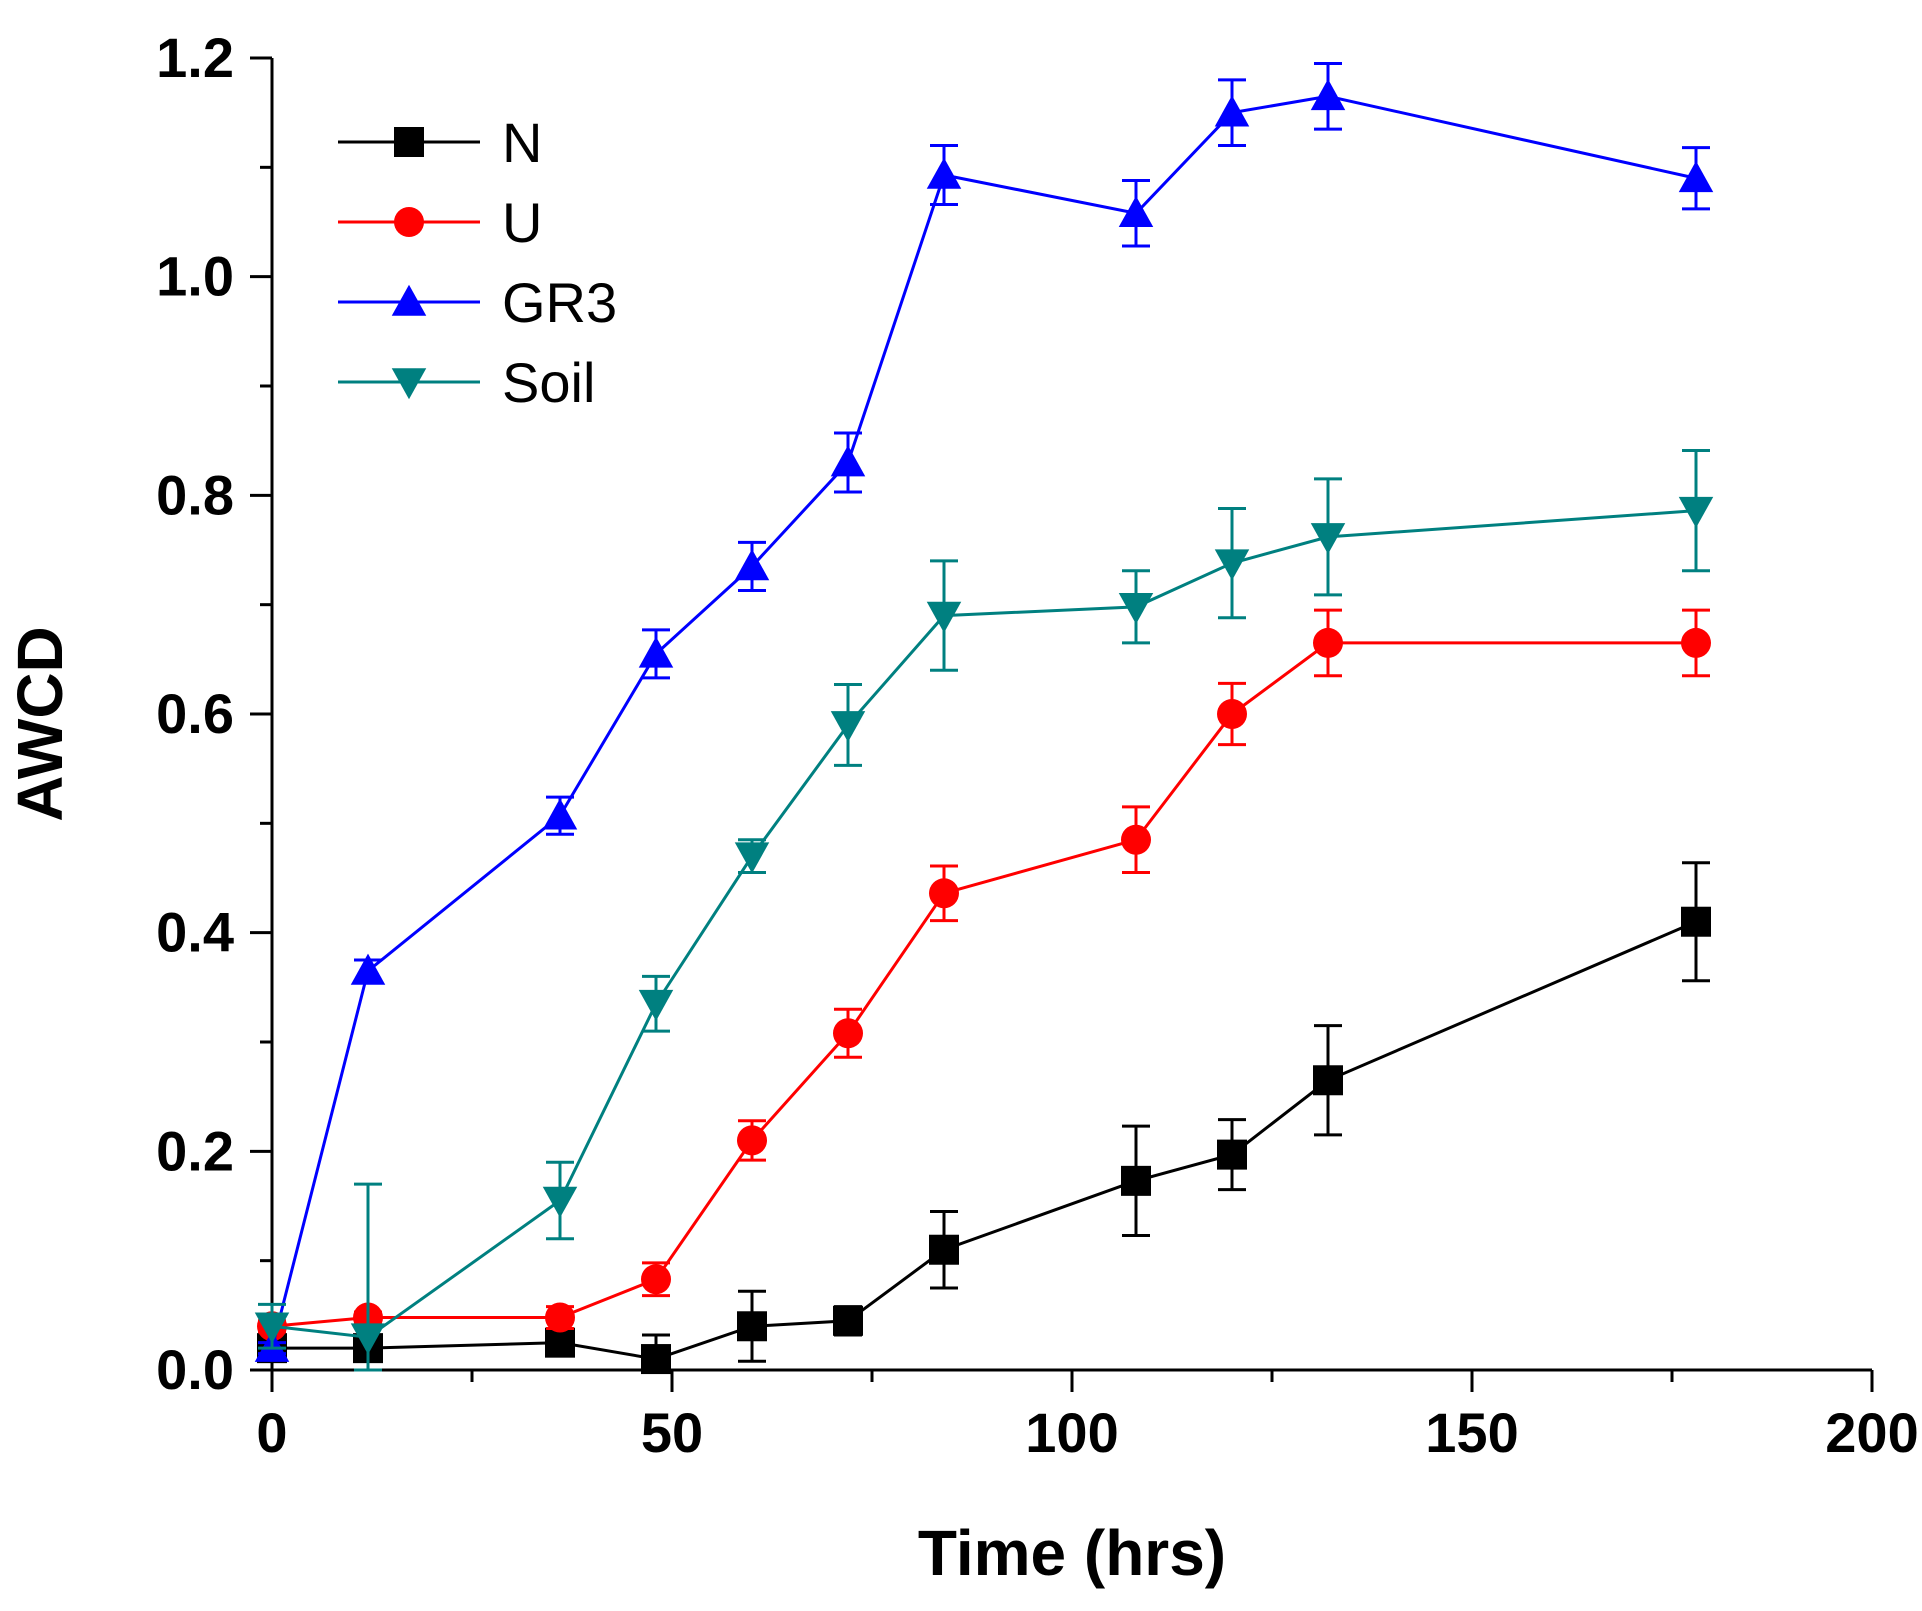 The image size is (1922, 1611). Describe the element at coordinates (440, 222) in the screenshot. I see `legend-item-u: U` at that location.